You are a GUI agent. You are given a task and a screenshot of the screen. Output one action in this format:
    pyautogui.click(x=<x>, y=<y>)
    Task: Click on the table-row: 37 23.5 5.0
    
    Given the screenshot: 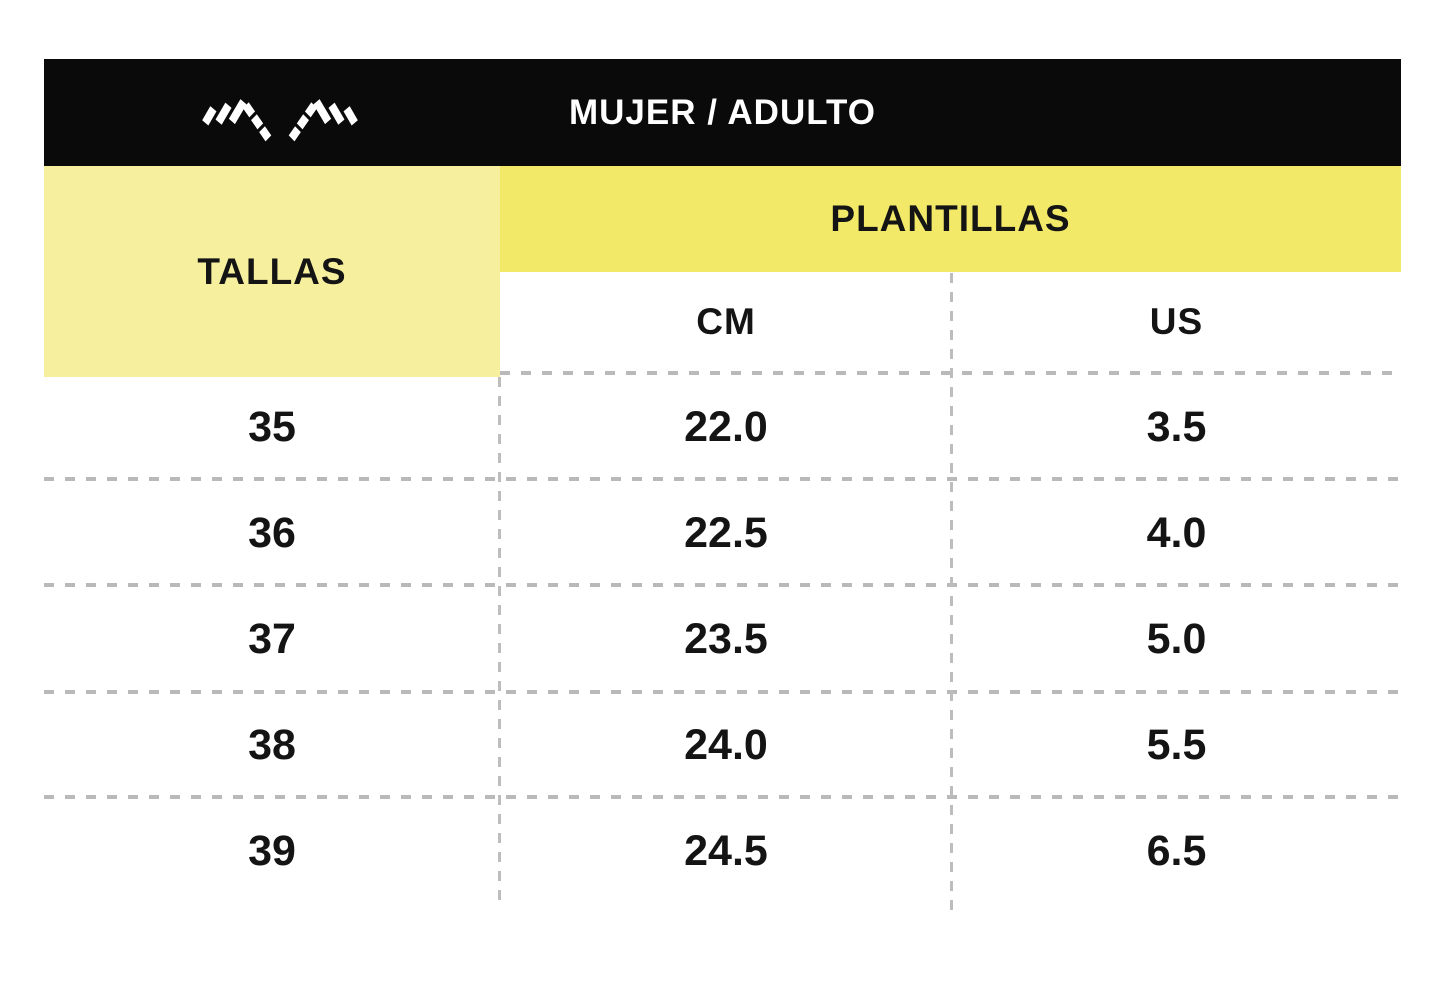 What is the action you would take?
    pyautogui.click(x=722, y=639)
    